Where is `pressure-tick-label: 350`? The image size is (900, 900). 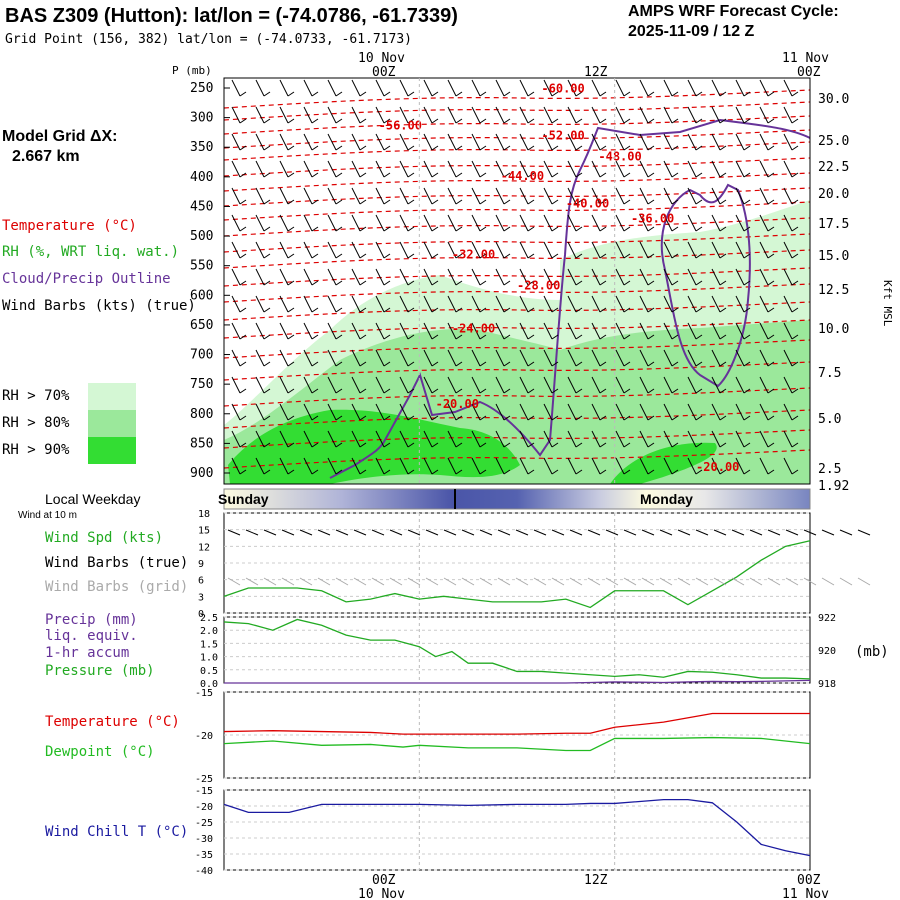 pressure-tick-label: 350 is located at coordinates (201, 147).